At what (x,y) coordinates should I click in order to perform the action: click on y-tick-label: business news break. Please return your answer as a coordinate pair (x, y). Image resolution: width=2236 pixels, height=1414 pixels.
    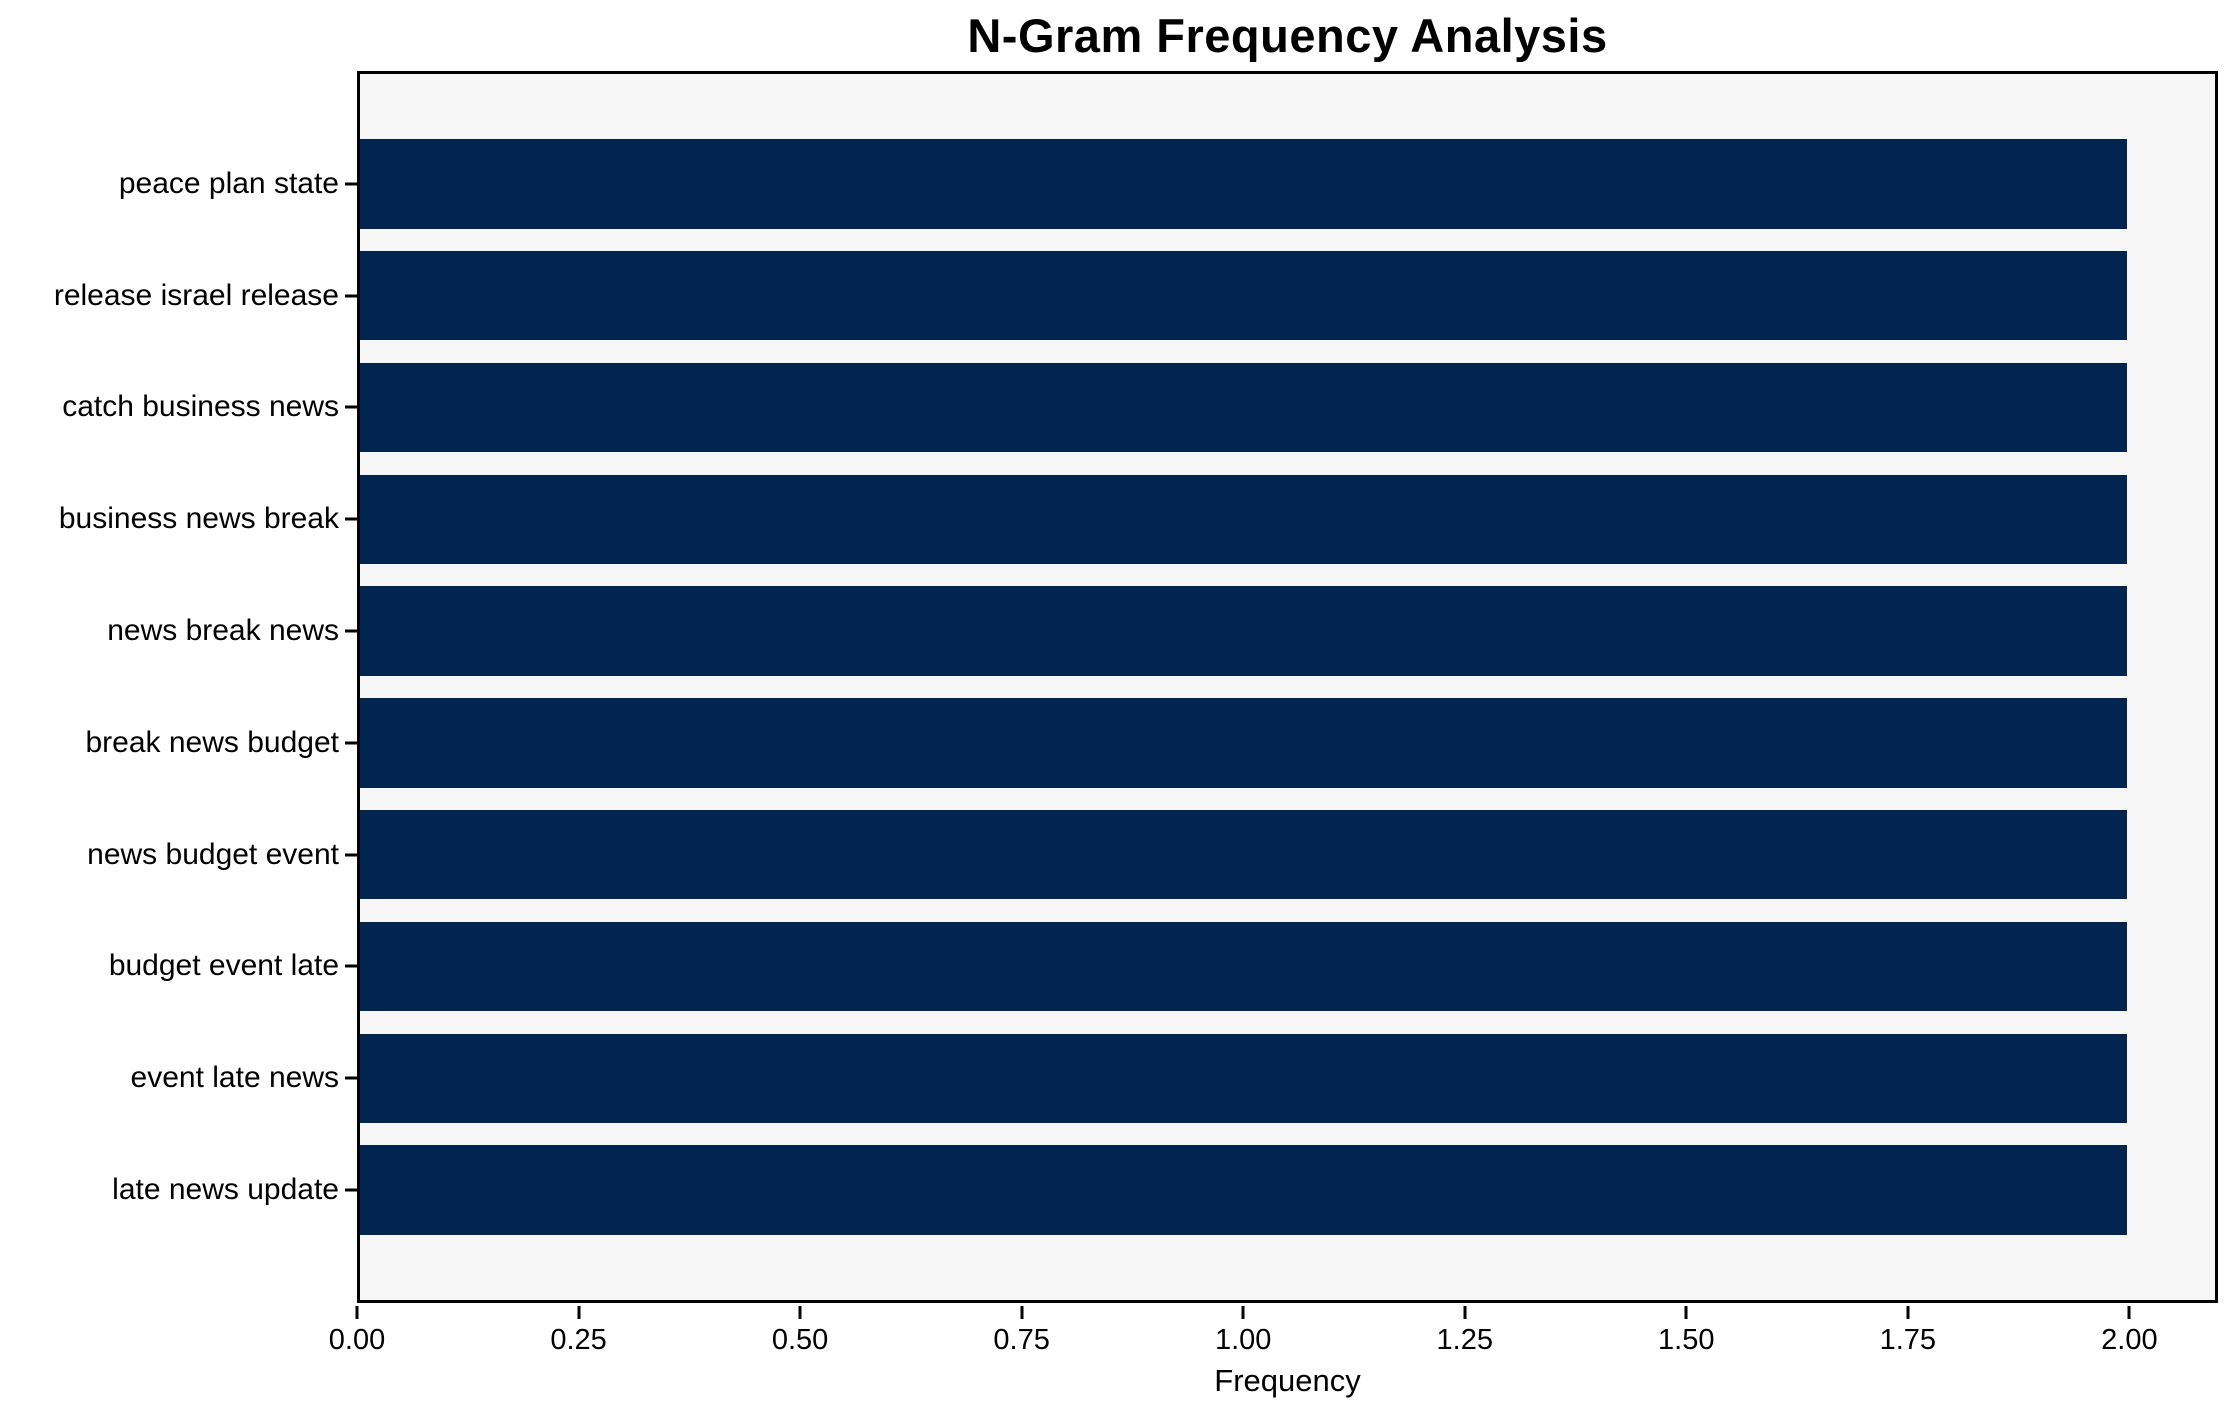
    Looking at the image, I should click on (198, 519).